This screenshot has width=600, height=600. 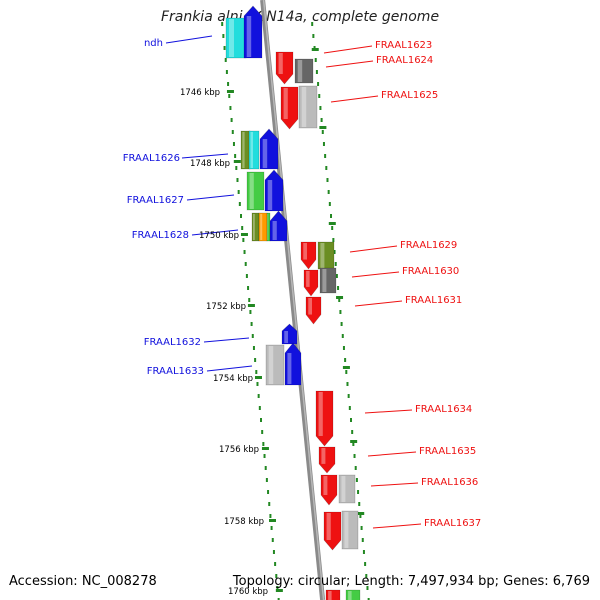 What do you see at coordinates (329, 490) in the screenshot?
I see `gene-fraal1636-arrow` at bounding box center [329, 490].